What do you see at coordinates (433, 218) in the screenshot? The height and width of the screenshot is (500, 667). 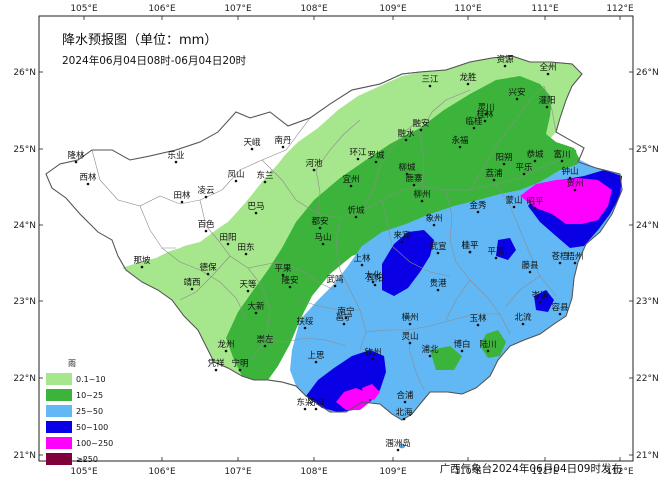 I see `city-label: 象州` at bounding box center [433, 218].